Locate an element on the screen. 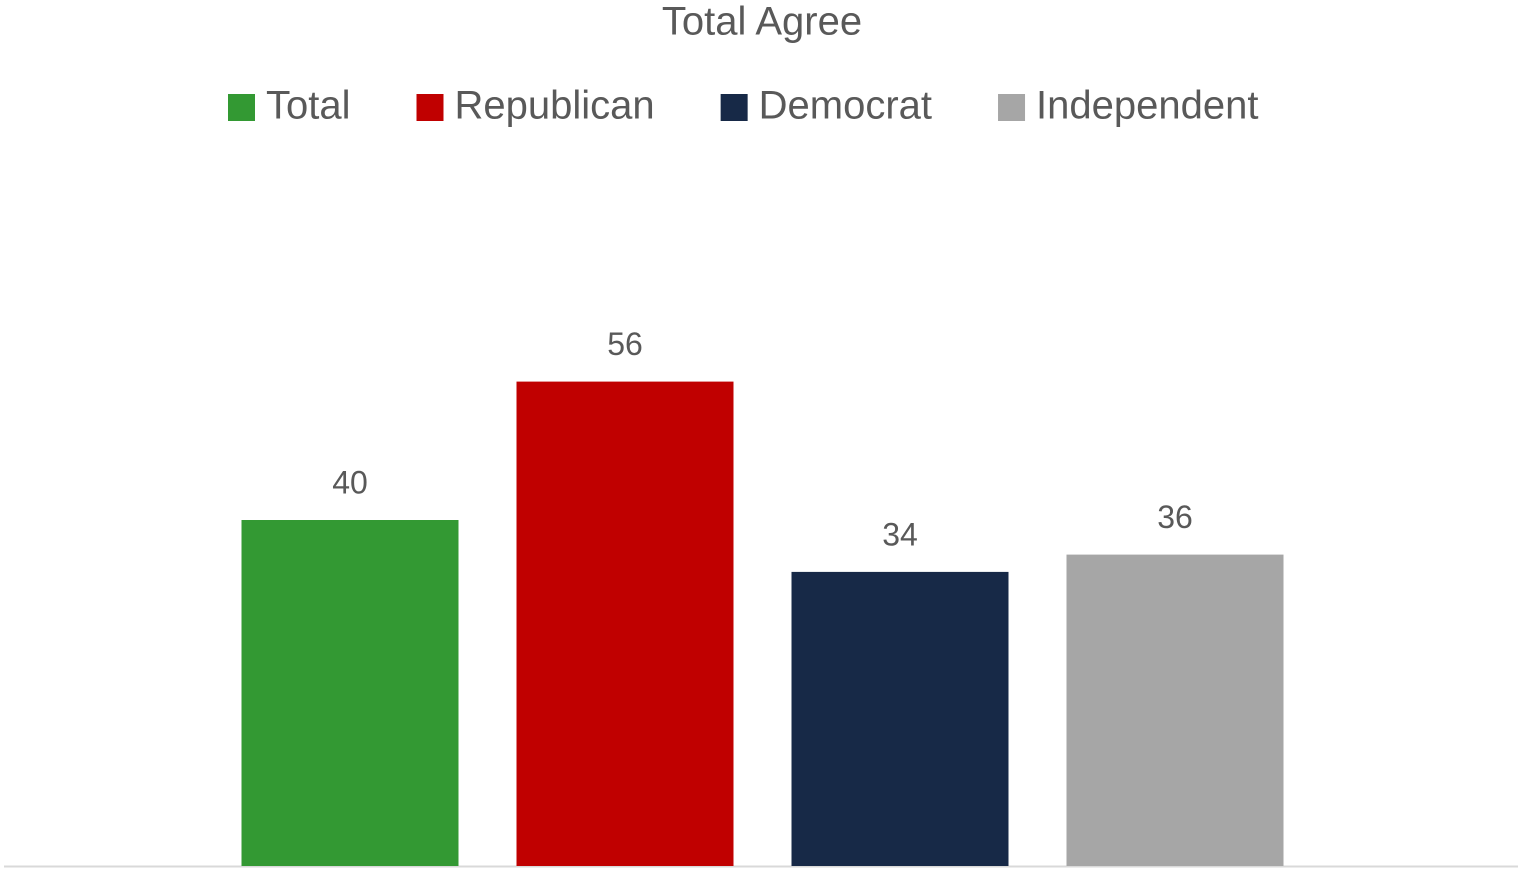  legend-label: Republican is located at coordinates (555, 106).